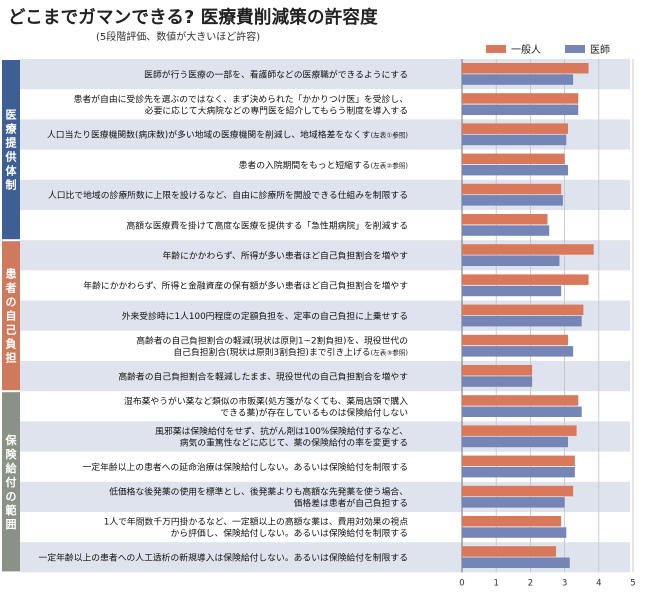 Image resolution: width=650 pixels, height=593 pixels. I want to click on x-tick-label: 3, so click(564, 583).